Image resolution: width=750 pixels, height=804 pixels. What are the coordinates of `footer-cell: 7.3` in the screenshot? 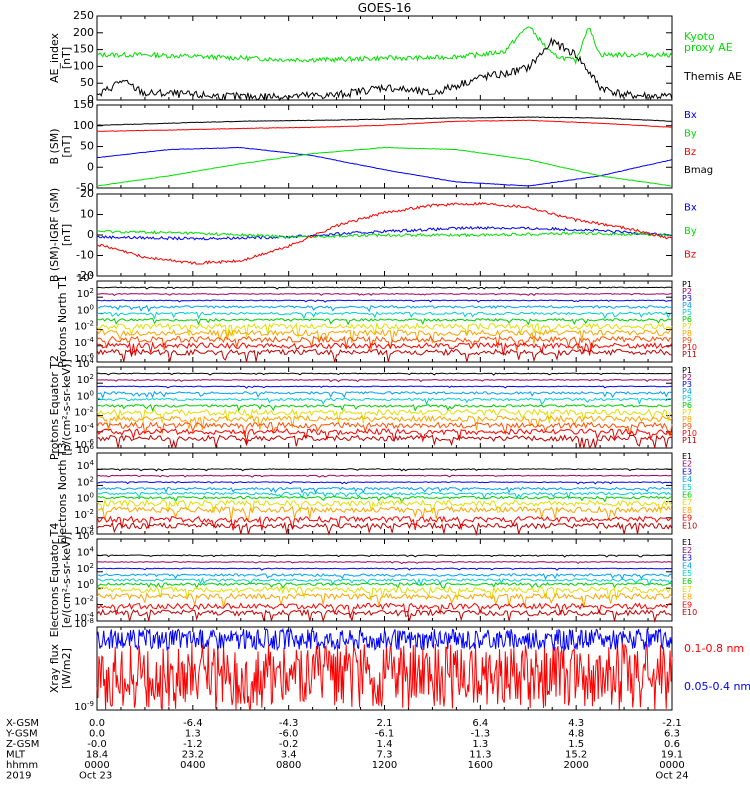 It's located at (385, 755).